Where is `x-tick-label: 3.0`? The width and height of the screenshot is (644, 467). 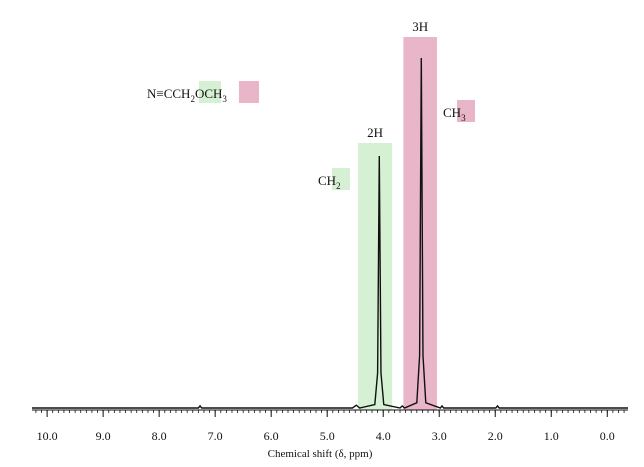 x-tick-label: 3.0 is located at coordinates (439, 436).